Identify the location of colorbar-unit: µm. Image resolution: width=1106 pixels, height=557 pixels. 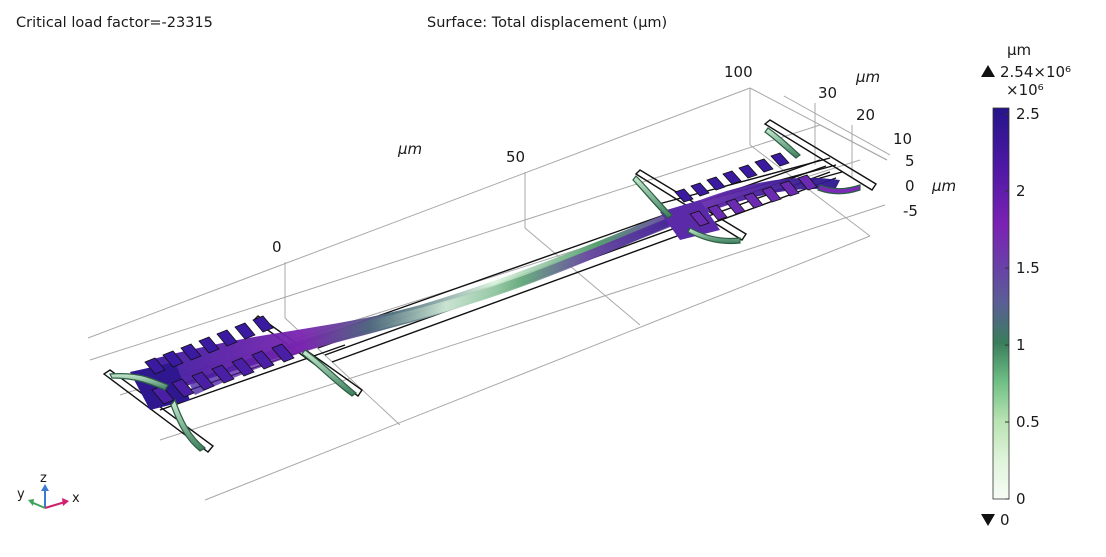
(1019, 50).